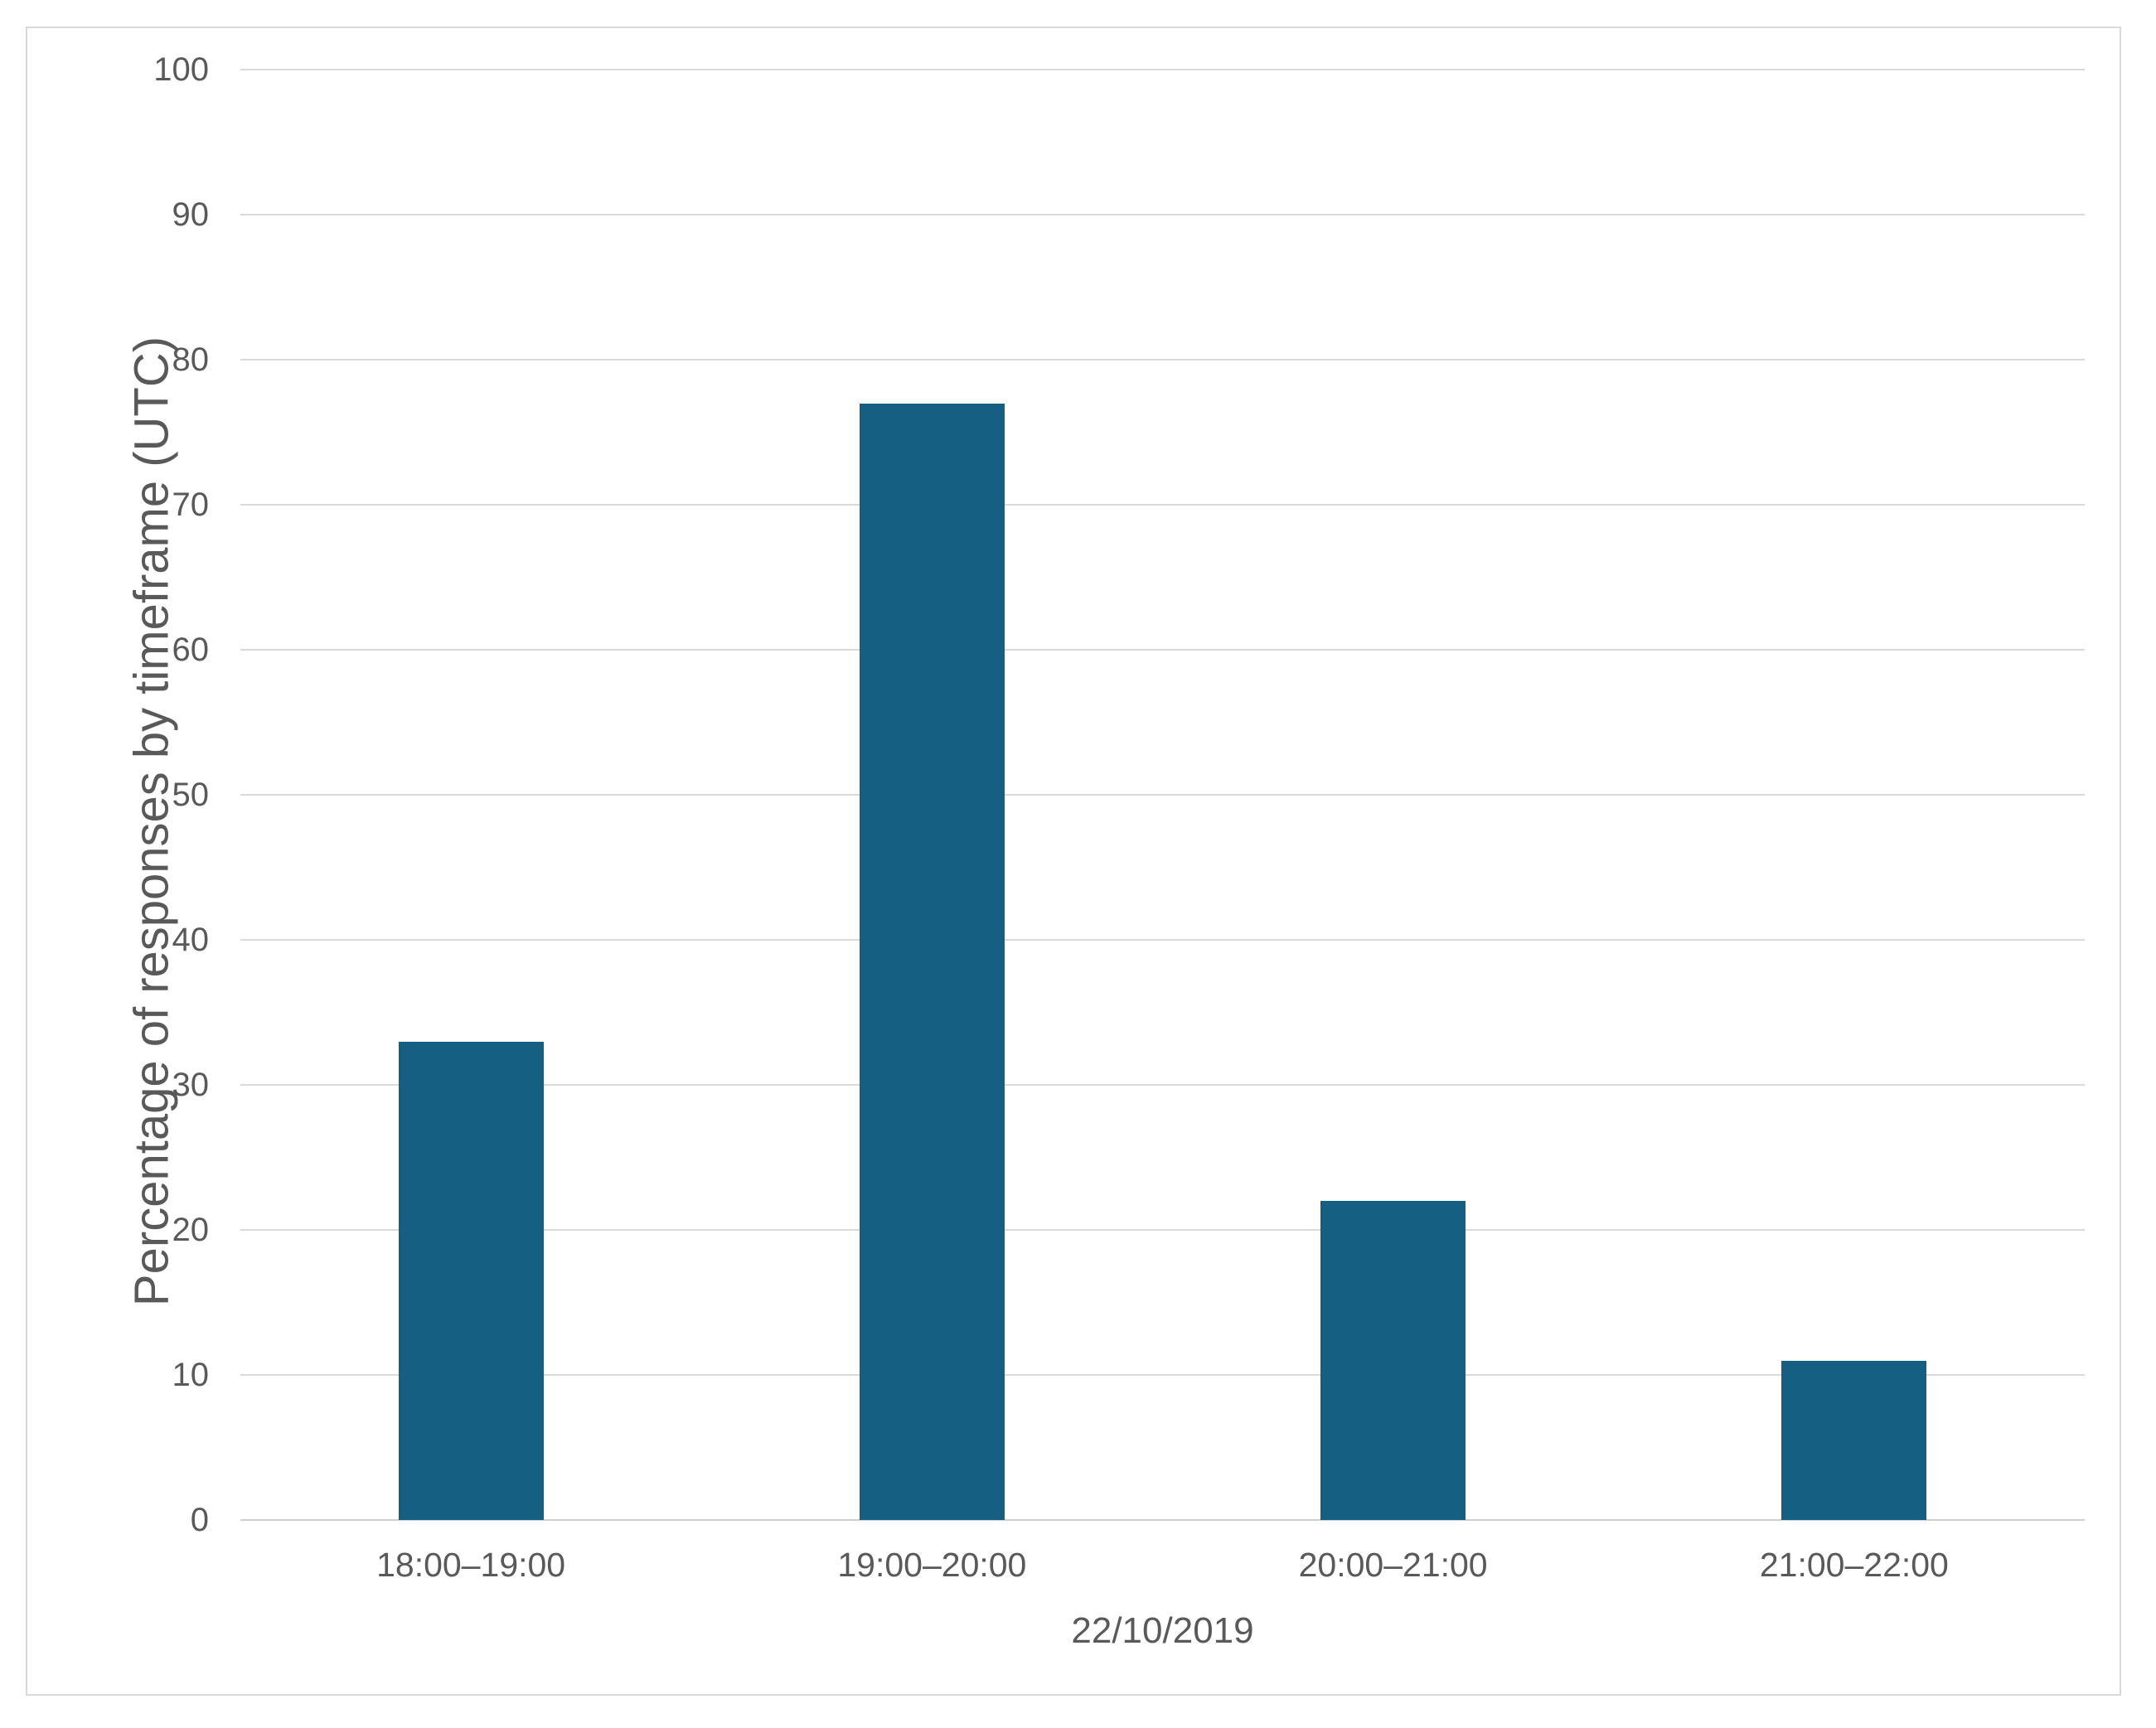 The width and height of the screenshot is (2156, 1728). What do you see at coordinates (932, 1565) in the screenshot?
I see `x-tick-label: 19:00–20:00` at bounding box center [932, 1565].